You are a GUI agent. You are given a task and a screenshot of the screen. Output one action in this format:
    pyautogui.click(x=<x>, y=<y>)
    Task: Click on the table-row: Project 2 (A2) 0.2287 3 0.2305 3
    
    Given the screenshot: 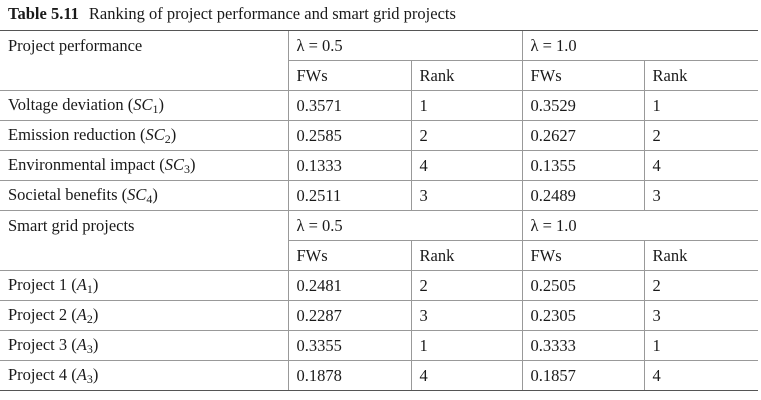 What is the action you would take?
    pyautogui.click(x=379, y=315)
    